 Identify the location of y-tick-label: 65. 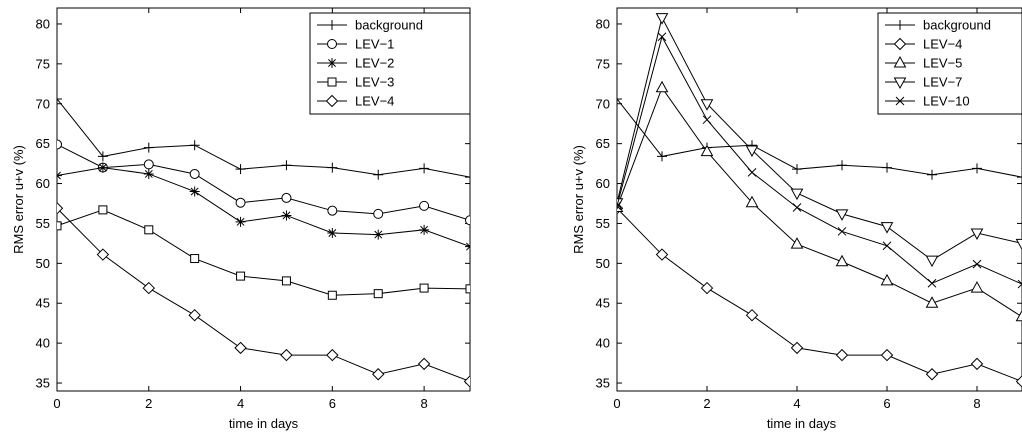
(603, 143).